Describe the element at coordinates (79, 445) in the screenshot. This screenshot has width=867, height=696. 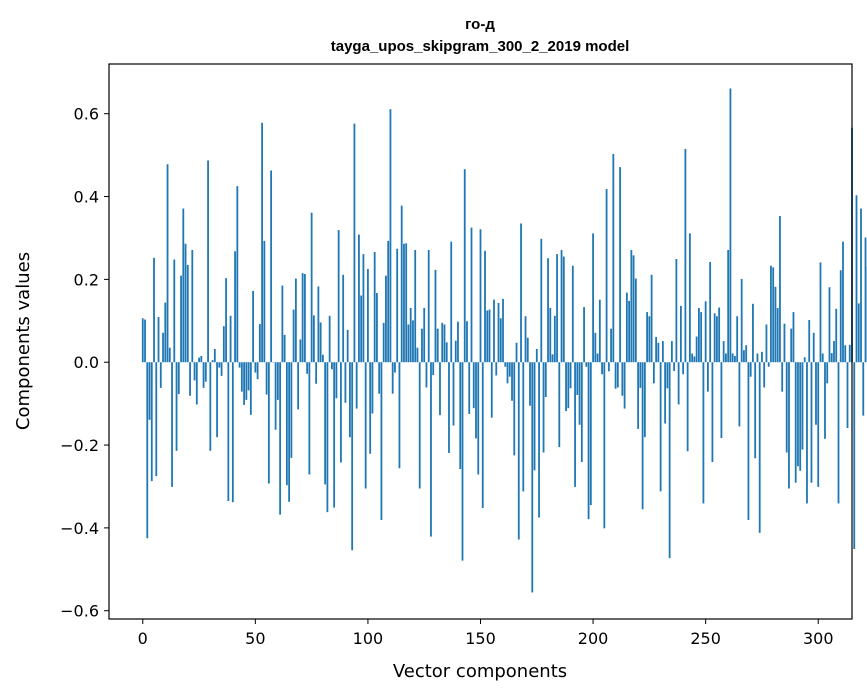
I see `y-tick-label: −0.2` at that location.